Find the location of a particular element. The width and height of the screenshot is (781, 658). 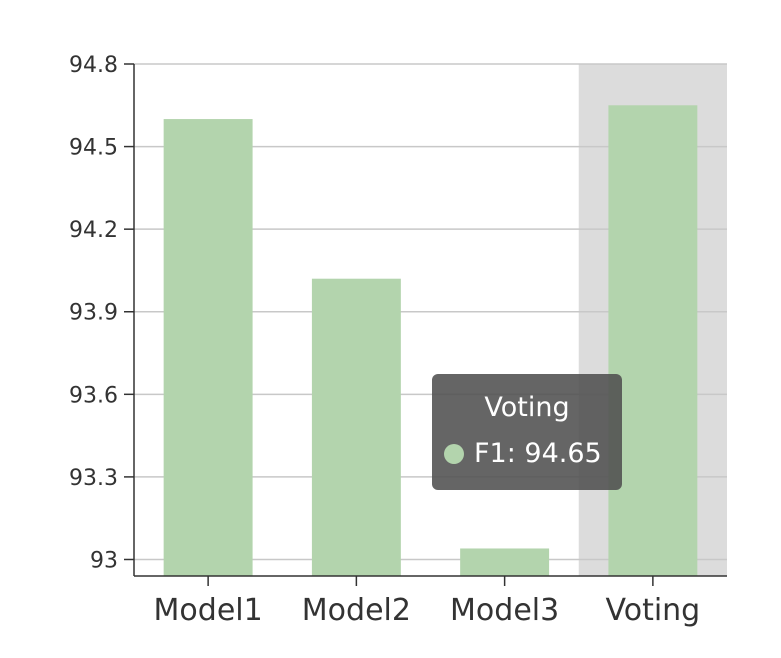

y-tick-label: 94.8 is located at coordinates (93, 65).